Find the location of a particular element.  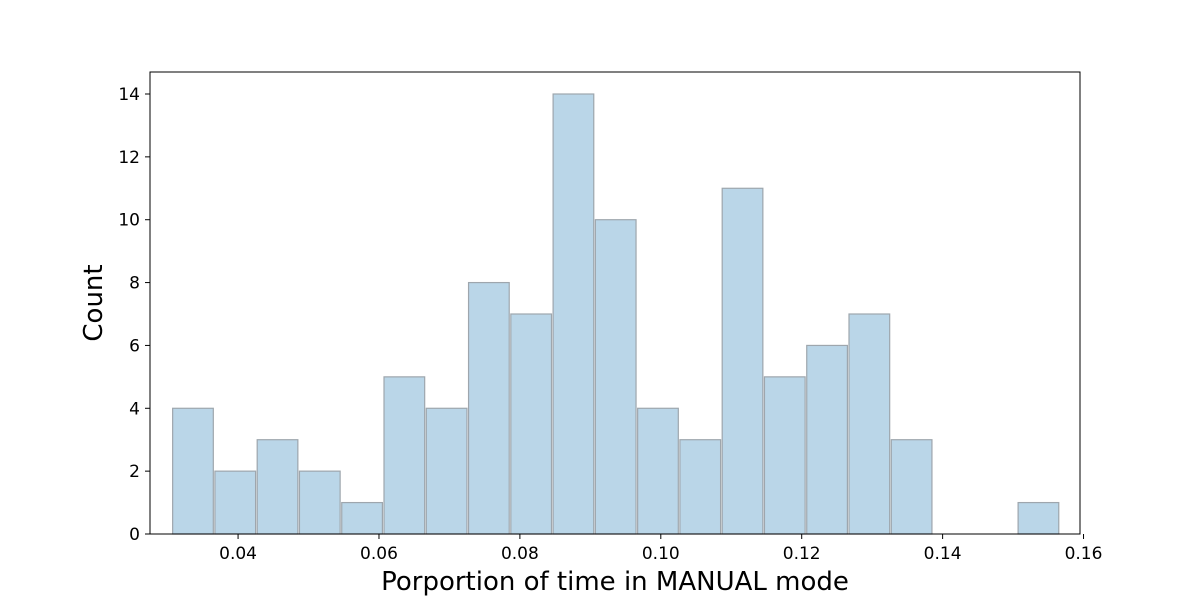

x-tick-label: 0.12 is located at coordinates (802, 554).